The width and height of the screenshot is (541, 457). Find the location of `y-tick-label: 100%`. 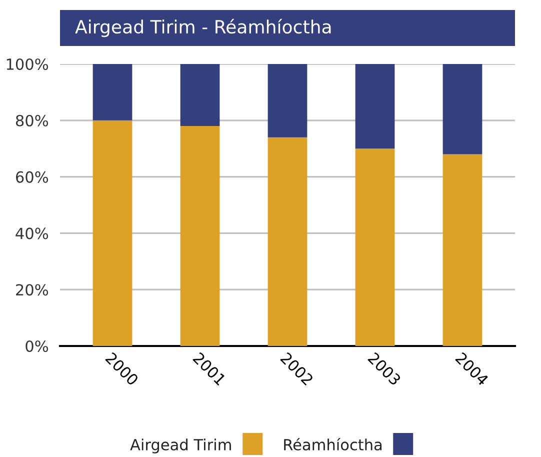

y-tick-label: 100% is located at coordinates (27, 64).